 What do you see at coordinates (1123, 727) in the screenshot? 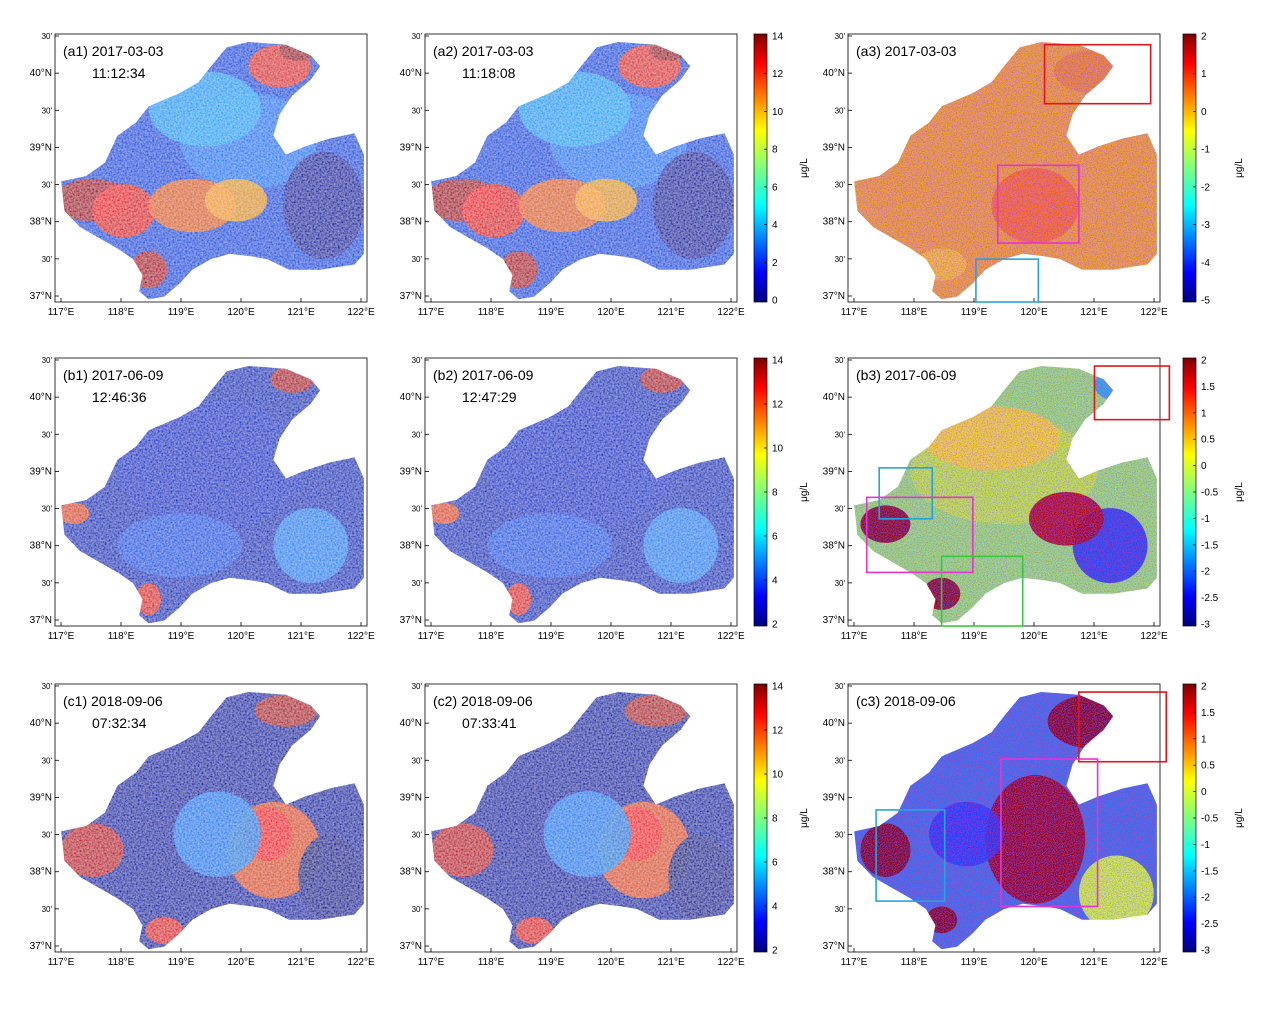
I see `region-box-red` at bounding box center [1123, 727].